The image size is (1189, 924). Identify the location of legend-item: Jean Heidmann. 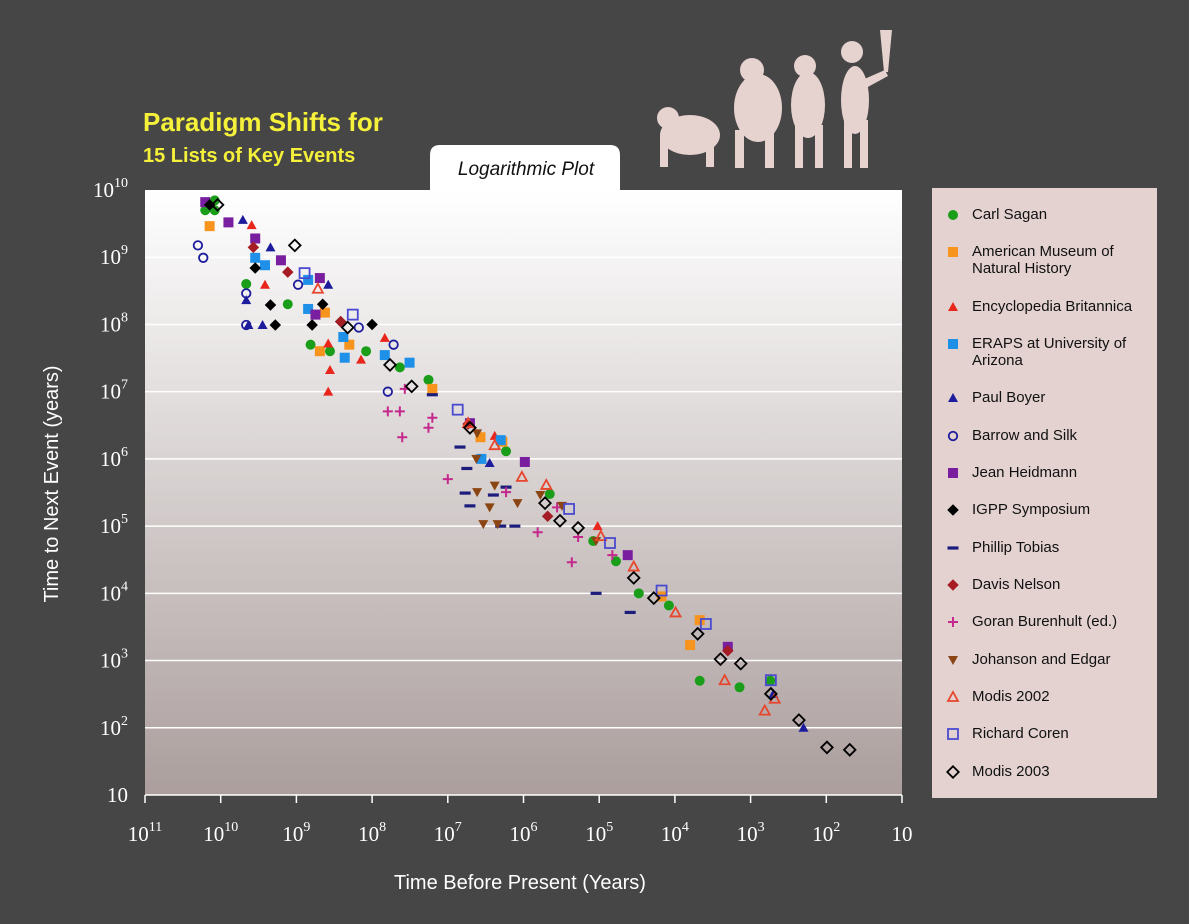
(1051, 472).